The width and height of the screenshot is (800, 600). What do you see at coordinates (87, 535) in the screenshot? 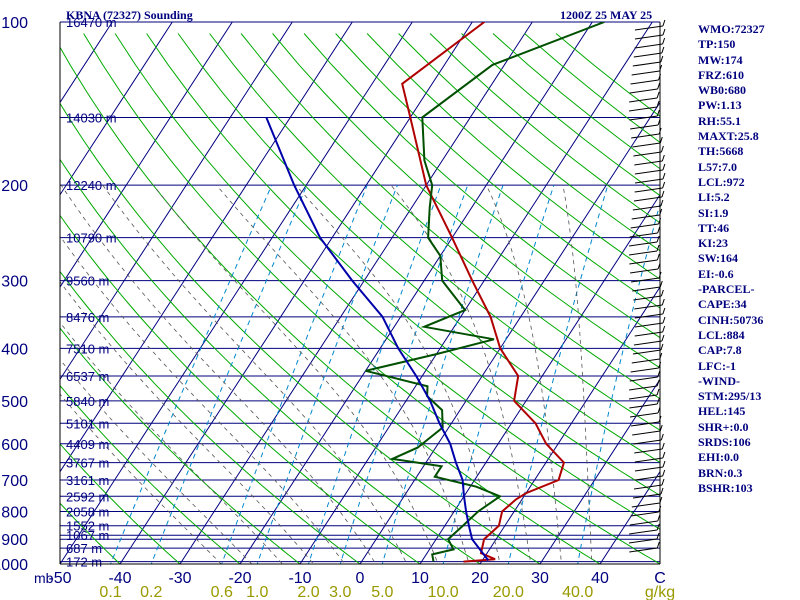
I see `height-label: 1067 m` at bounding box center [87, 535].